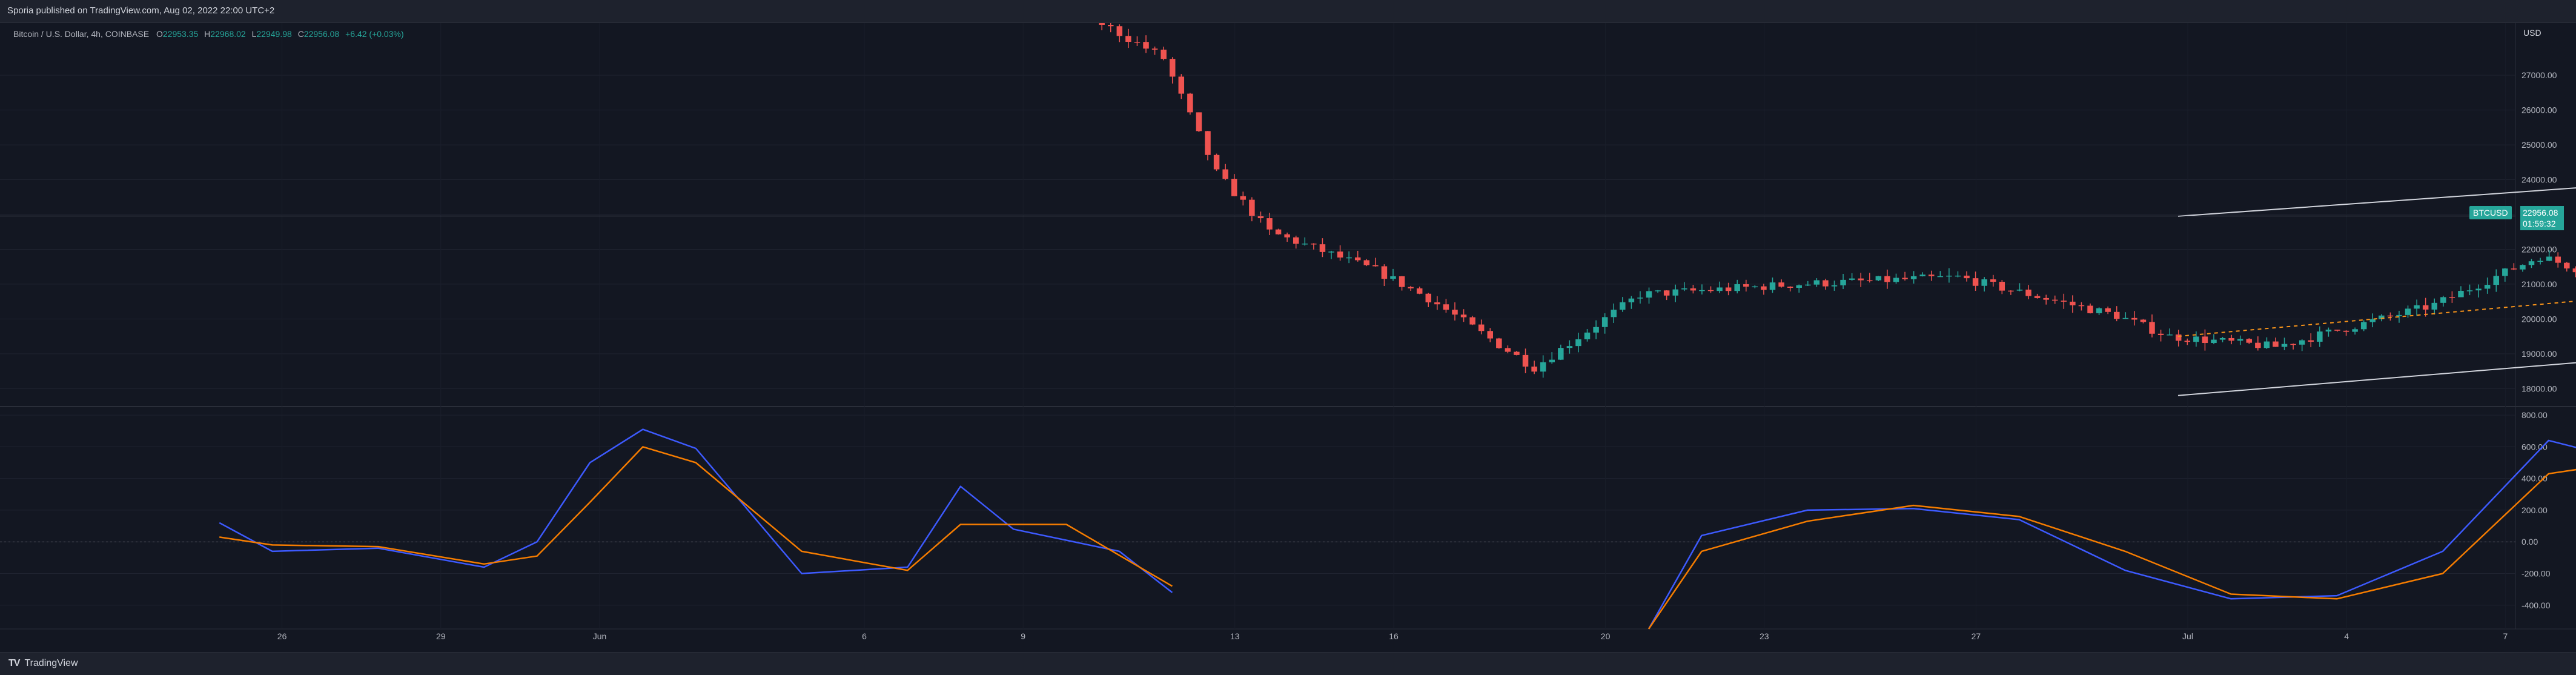 The height and width of the screenshot is (675, 2576). What do you see at coordinates (1394, 636) in the screenshot?
I see `time-tick-label: 16` at bounding box center [1394, 636].